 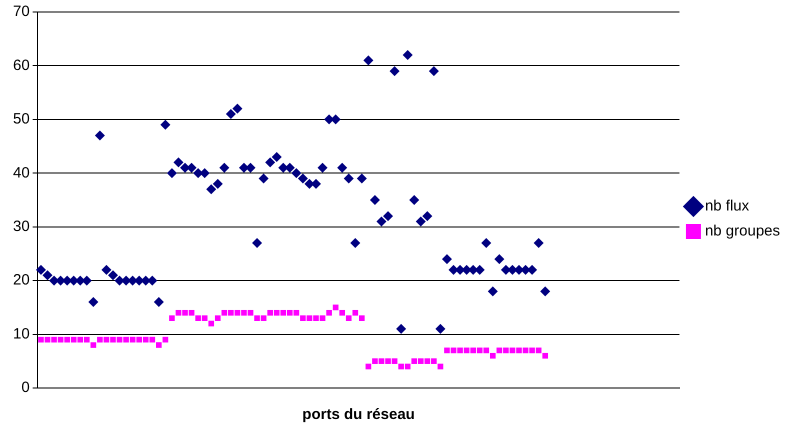 I want to click on y-tick-label: 60, so click(x=21, y=65).